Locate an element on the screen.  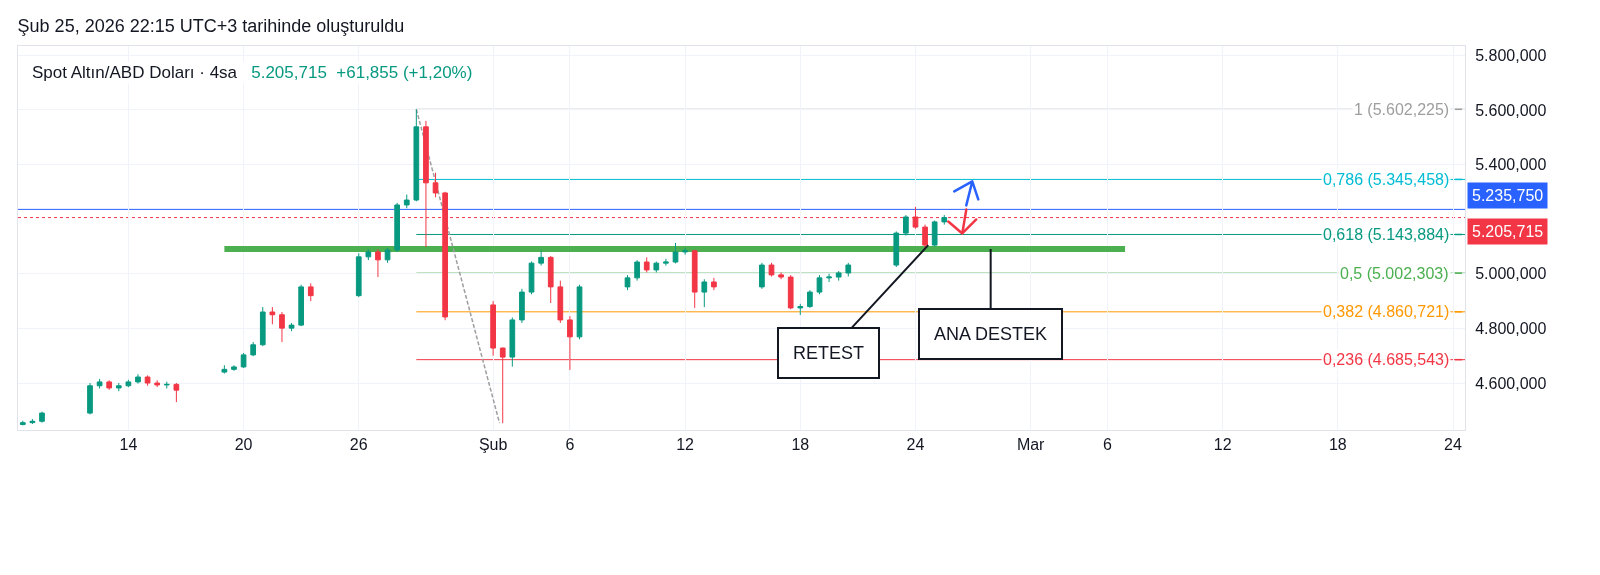
y-tick-label: 4.600,000 is located at coordinates (1511, 383).